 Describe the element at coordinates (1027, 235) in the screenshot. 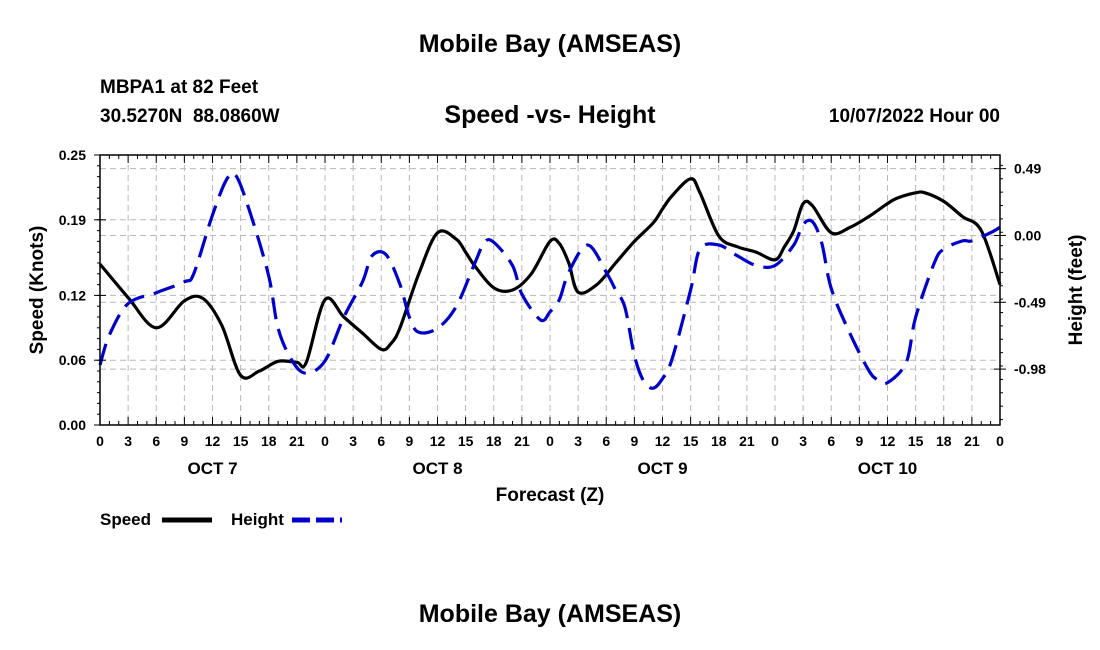

I see `y-right-tick-label: 0.00` at that location.